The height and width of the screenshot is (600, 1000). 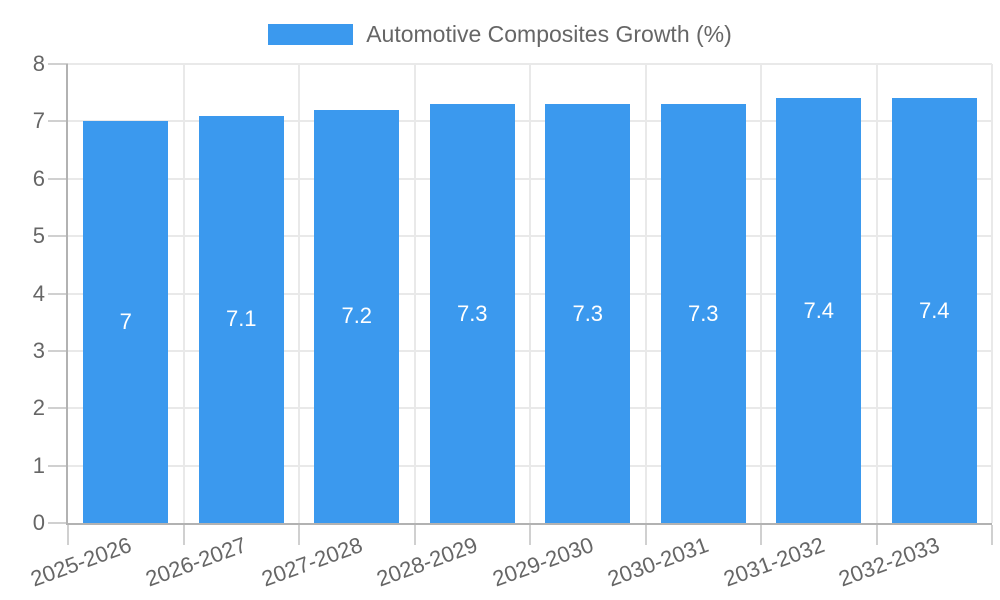 I want to click on x-axis-tick-label: 2032-2033, so click(x=889, y=562).